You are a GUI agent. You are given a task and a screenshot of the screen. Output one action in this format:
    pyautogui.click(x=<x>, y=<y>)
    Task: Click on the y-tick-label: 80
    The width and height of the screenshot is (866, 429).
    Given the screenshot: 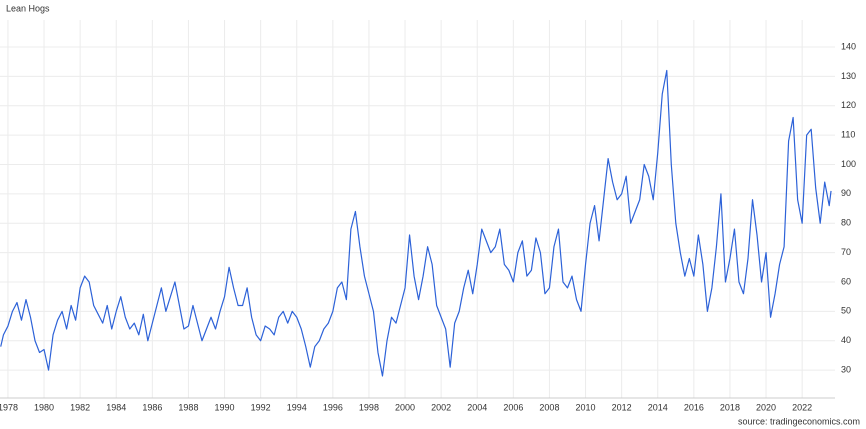 What is the action you would take?
    pyautogui.click(x=846, y=223)
    